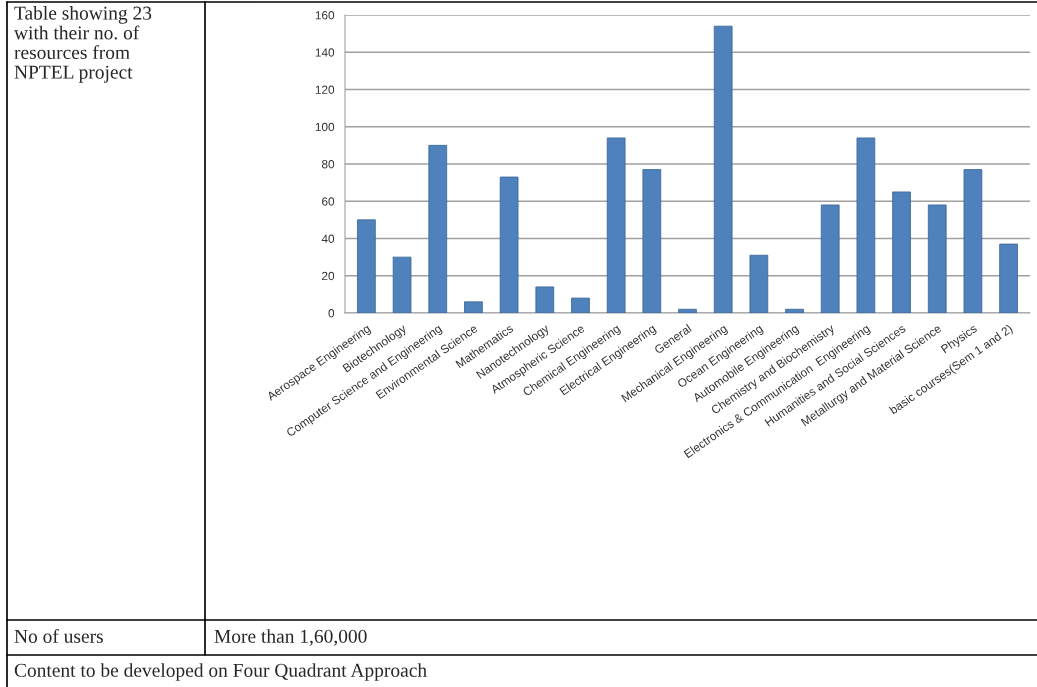  Describe the element at coordinates (325, 127) in the screenshot. I see `y-tick-label: 100` at that location.